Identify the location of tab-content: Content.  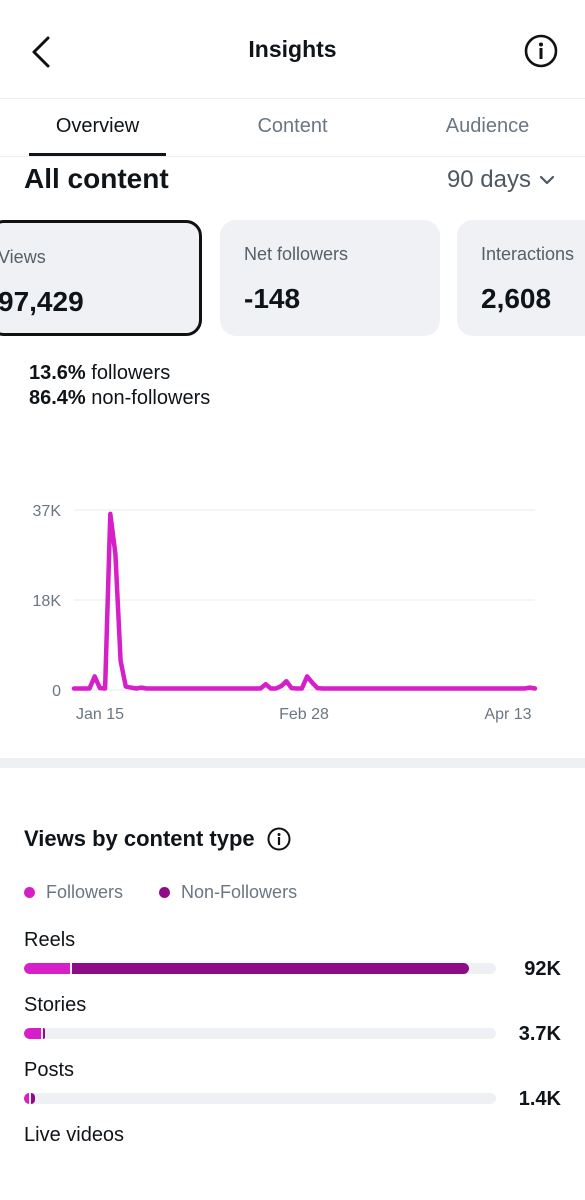
(292, 126).